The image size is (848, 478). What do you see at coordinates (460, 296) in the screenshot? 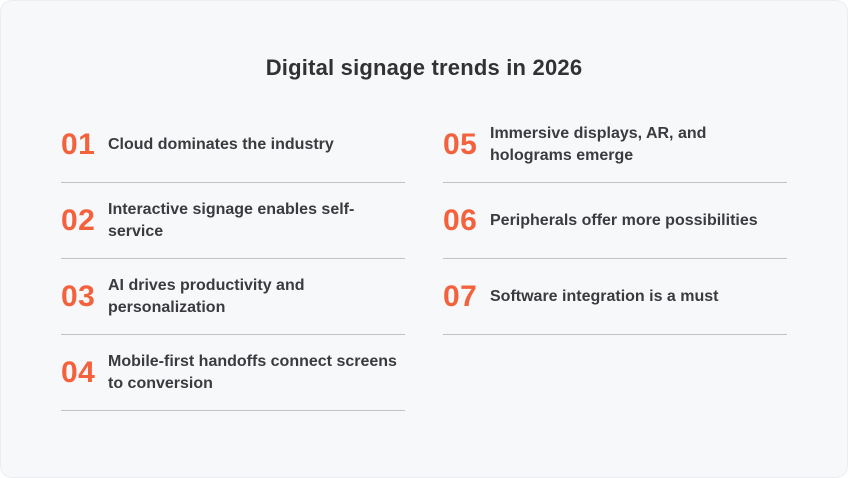
I see `item-number: 07` at bounding box center [460, 296].